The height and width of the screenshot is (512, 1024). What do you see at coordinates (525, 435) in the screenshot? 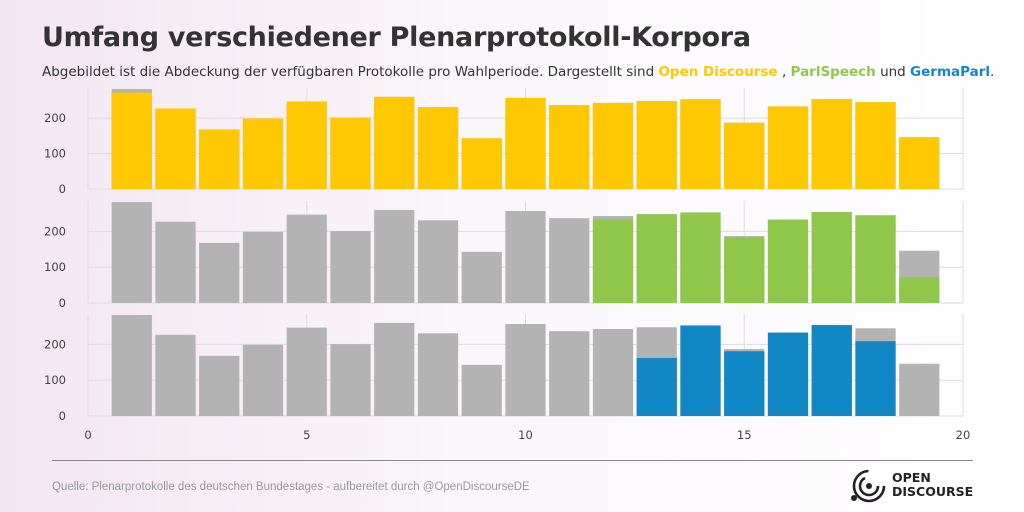
I see `x-tick-label: 10` at bounding box center [525, 435].